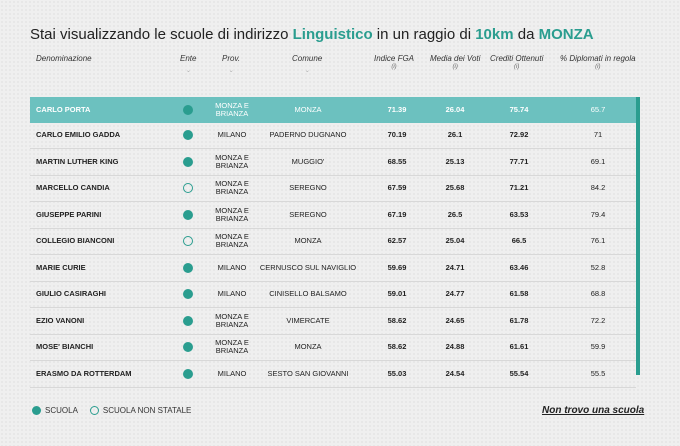 This screenshot has height=446, width=680. I want to click on crediti-ottenuti: 61.58, so click(519, 293).